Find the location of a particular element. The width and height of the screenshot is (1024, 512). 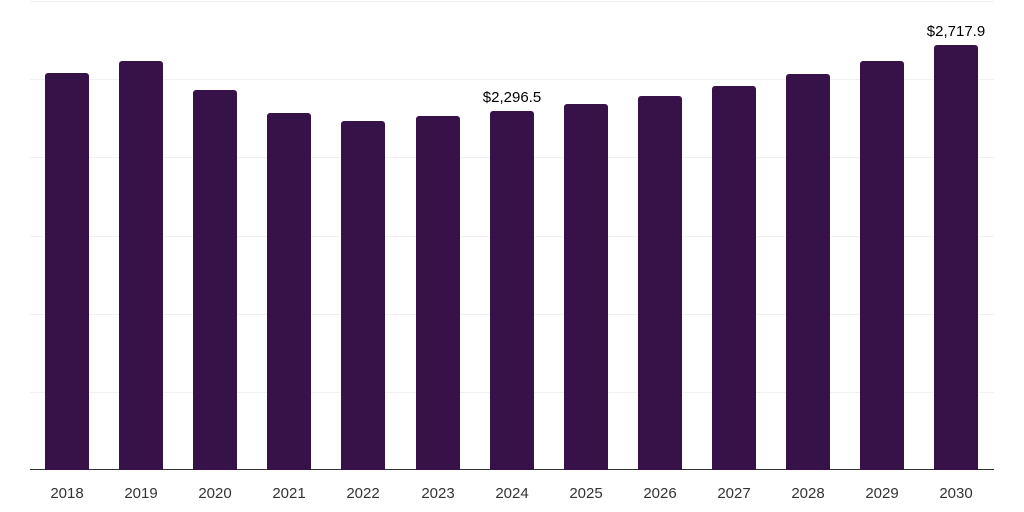

bar-2018 is located at coordinates (67, 271).